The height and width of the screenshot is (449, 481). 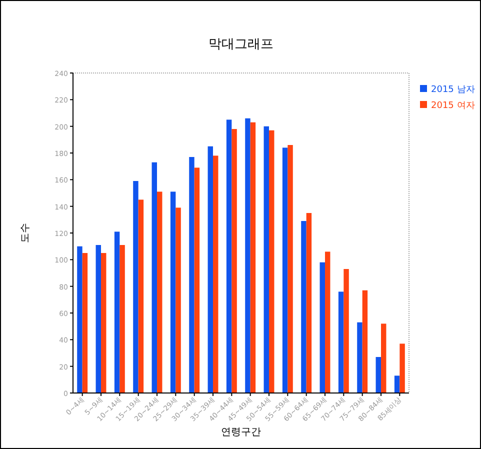 What do you see at coordinates (453, 106) in the screenshot?
I see `legend-label: 2015 여자` at bounding box center [453, 106].